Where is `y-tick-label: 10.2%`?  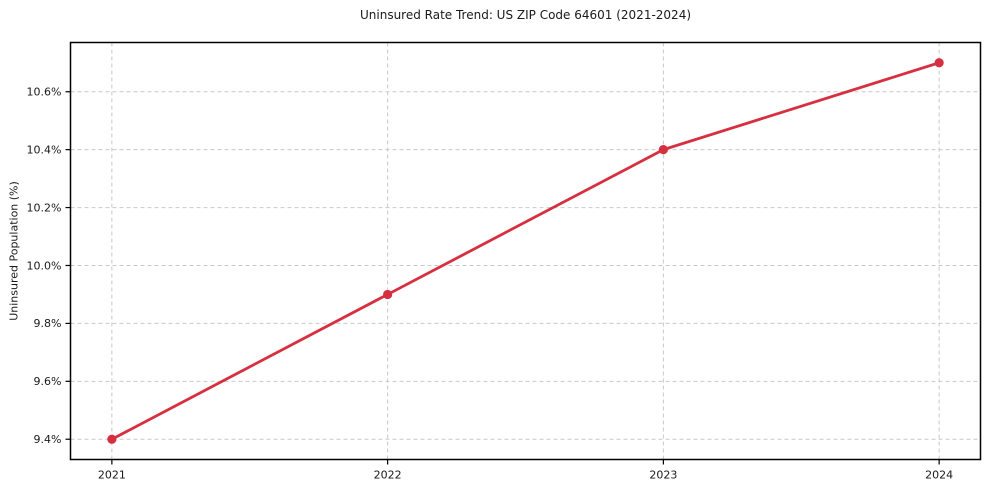 y-tick-label: 10.2% is located at coordinates (44, 207).